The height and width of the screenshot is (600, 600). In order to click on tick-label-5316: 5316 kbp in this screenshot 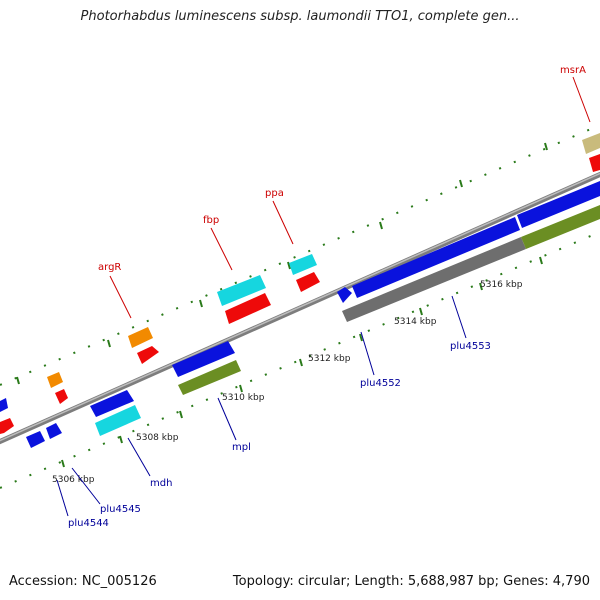, I will do `click(501, 285)`.